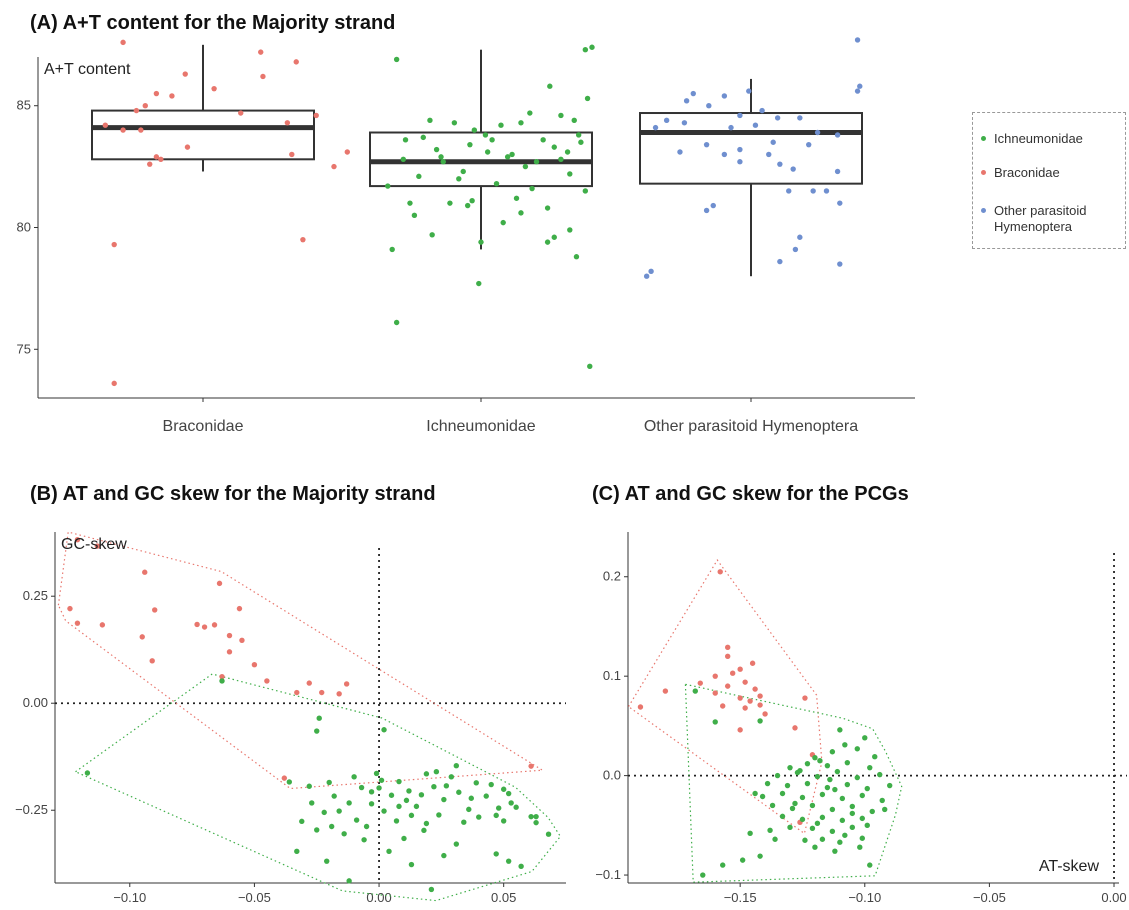 The image size is (1129, 910). Describe the element at coordinates (35, 595) in the screenshot. I see `y-tick-label: 0.25` at that location.